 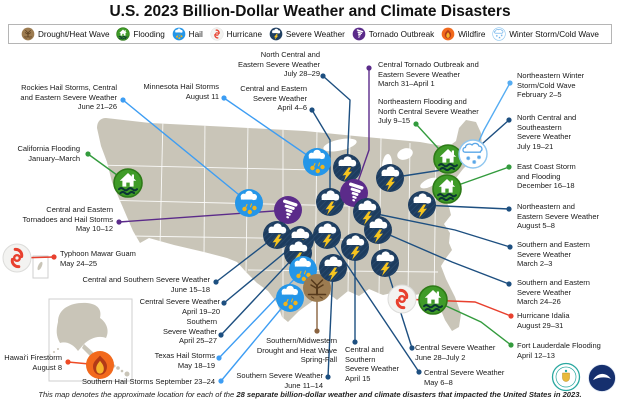 What do you see at coordinates (28, 34) in the screenshot?
I see `drought-icon` at bounding box center [28, 34].